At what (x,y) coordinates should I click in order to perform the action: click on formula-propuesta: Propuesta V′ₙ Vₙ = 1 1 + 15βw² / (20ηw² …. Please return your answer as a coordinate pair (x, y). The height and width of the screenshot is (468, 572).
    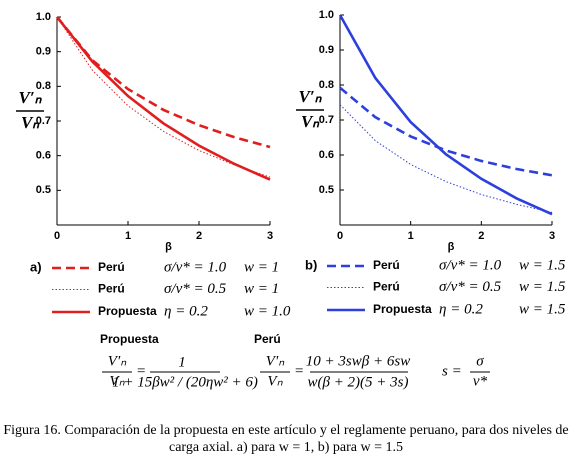
    Looking at the image, I should click on (179, 361).